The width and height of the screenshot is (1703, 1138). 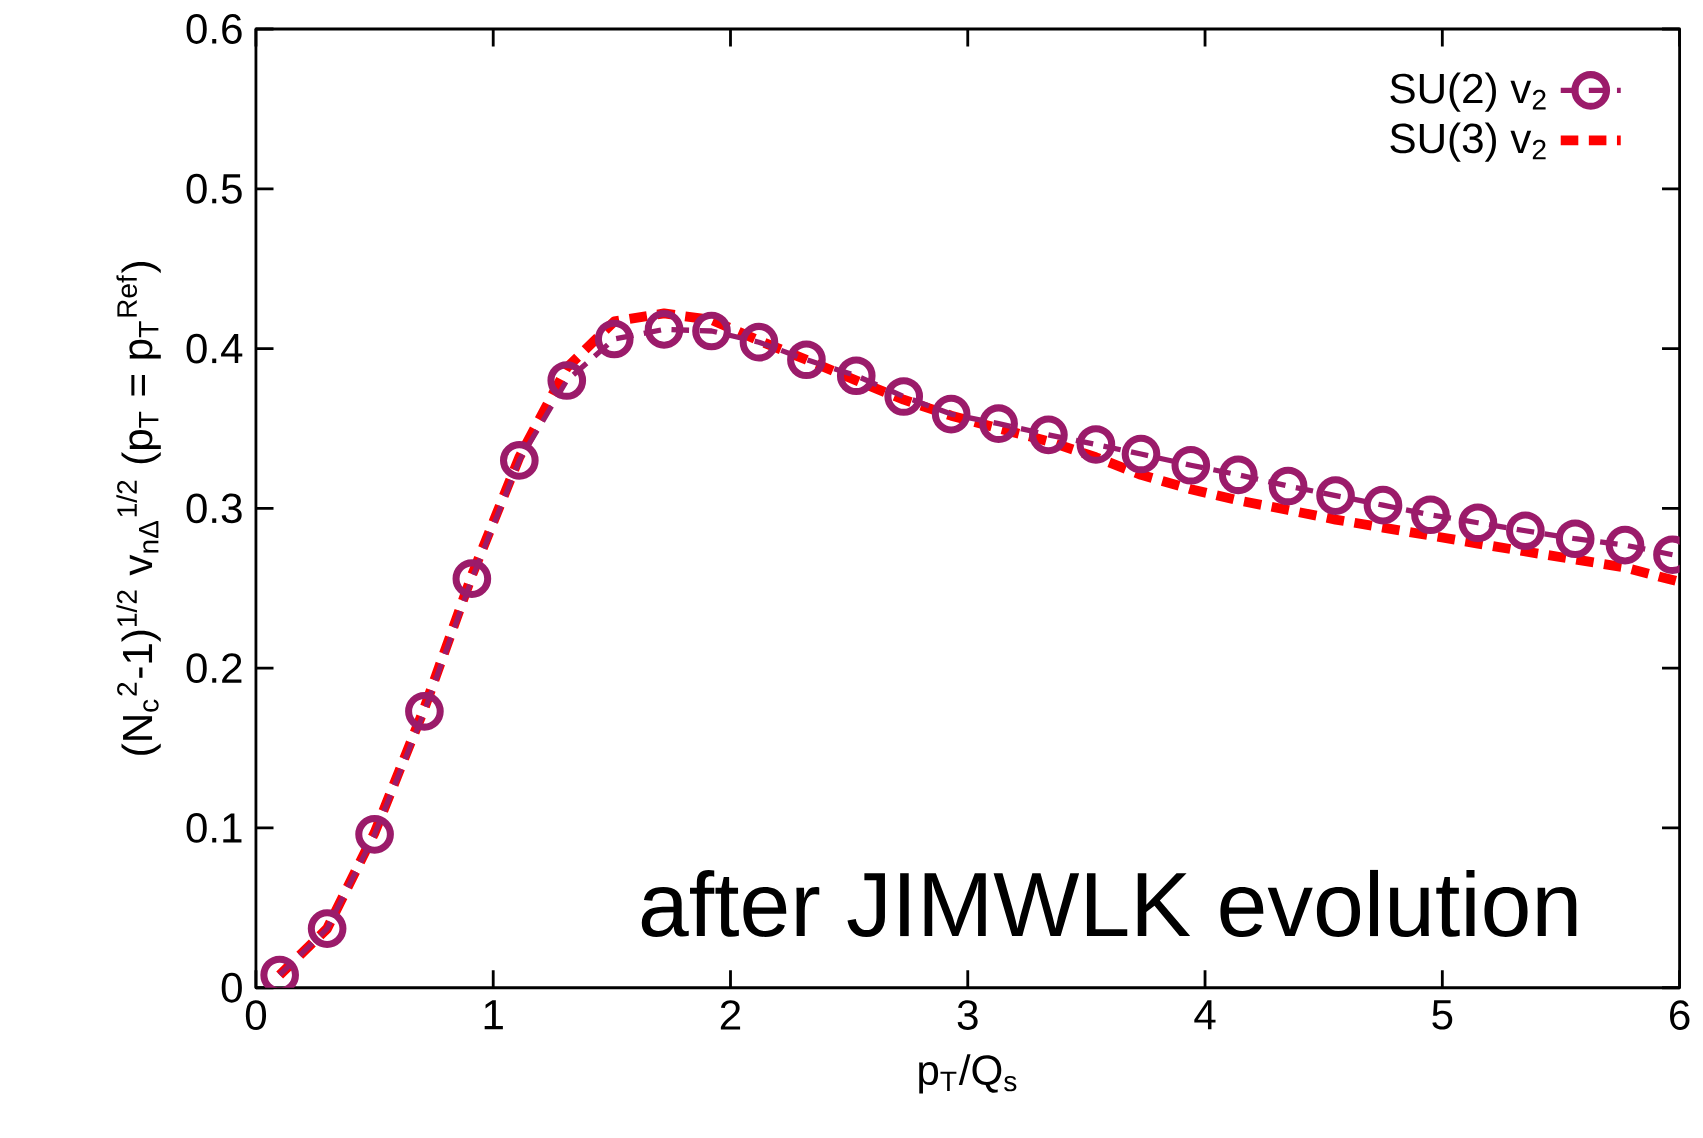 I want to click on legend-label: SU(3) v$_{2}$, so click(x=1468, y=142).